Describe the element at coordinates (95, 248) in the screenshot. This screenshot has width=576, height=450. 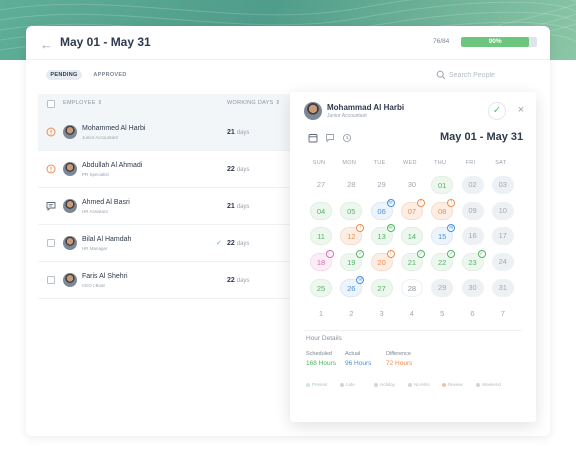
I see `employee-role: HR Manager` at that location.